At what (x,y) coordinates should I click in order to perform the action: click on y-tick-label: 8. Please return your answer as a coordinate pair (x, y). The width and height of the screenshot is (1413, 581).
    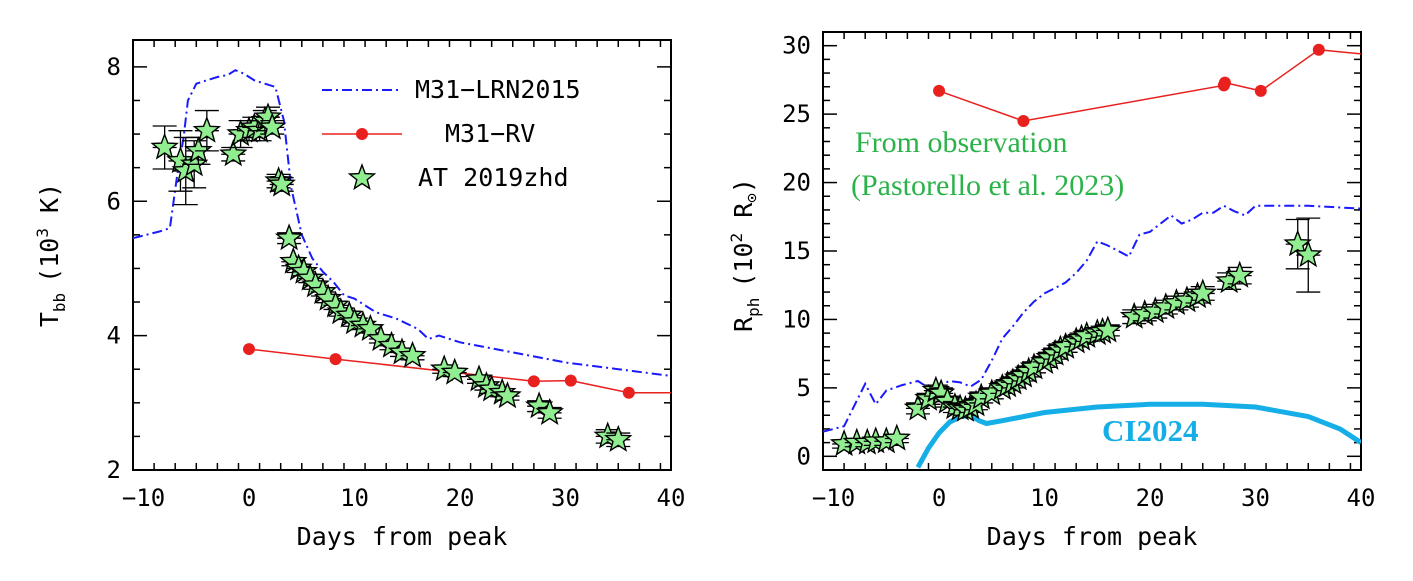
    Looking at the image, I should click on (114, 67).